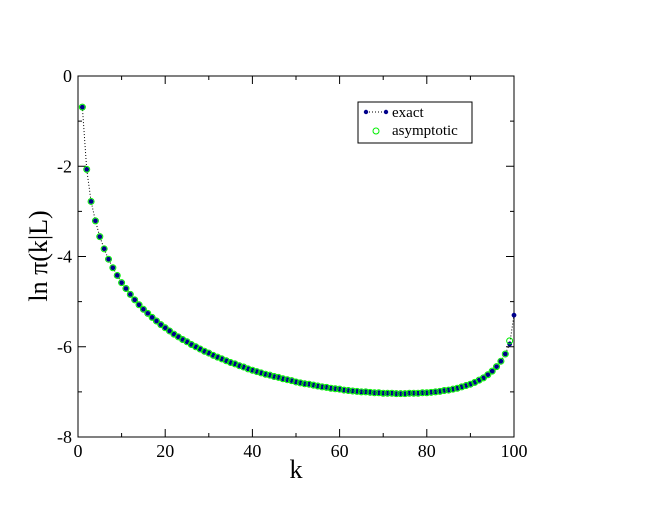  I want to click on legend: exact asymptotic, so click(415, 122).